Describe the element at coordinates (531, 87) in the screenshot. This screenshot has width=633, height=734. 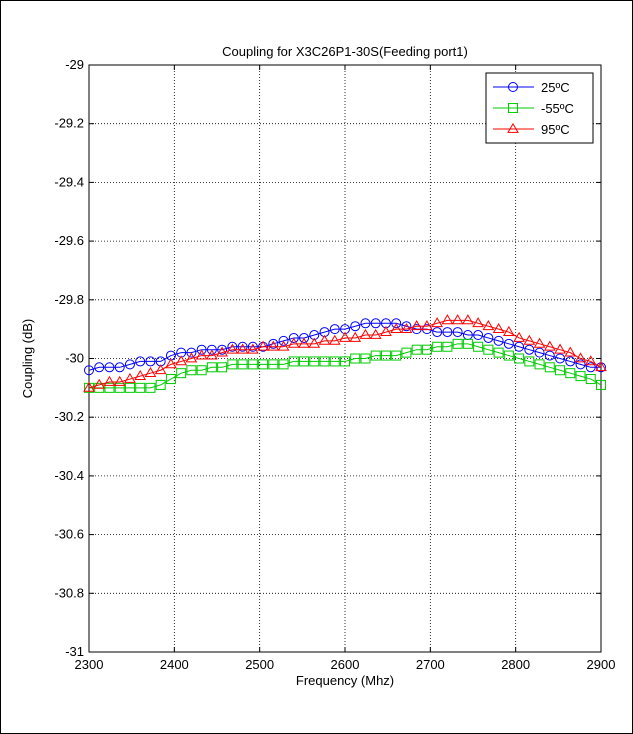
I see `legend-item: 25ºC` at that location.